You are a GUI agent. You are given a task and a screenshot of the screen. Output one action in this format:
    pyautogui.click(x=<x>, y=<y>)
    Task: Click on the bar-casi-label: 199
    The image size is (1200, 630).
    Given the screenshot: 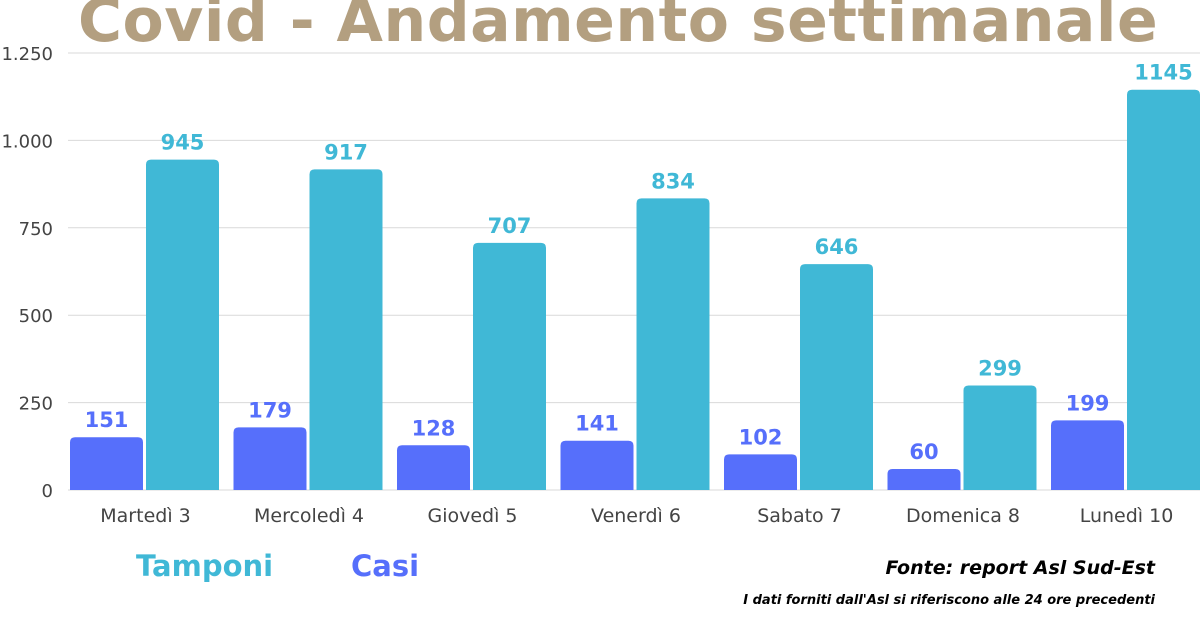 What is the action you would take?
    pyautogui.click(x=1088, y=403)
    